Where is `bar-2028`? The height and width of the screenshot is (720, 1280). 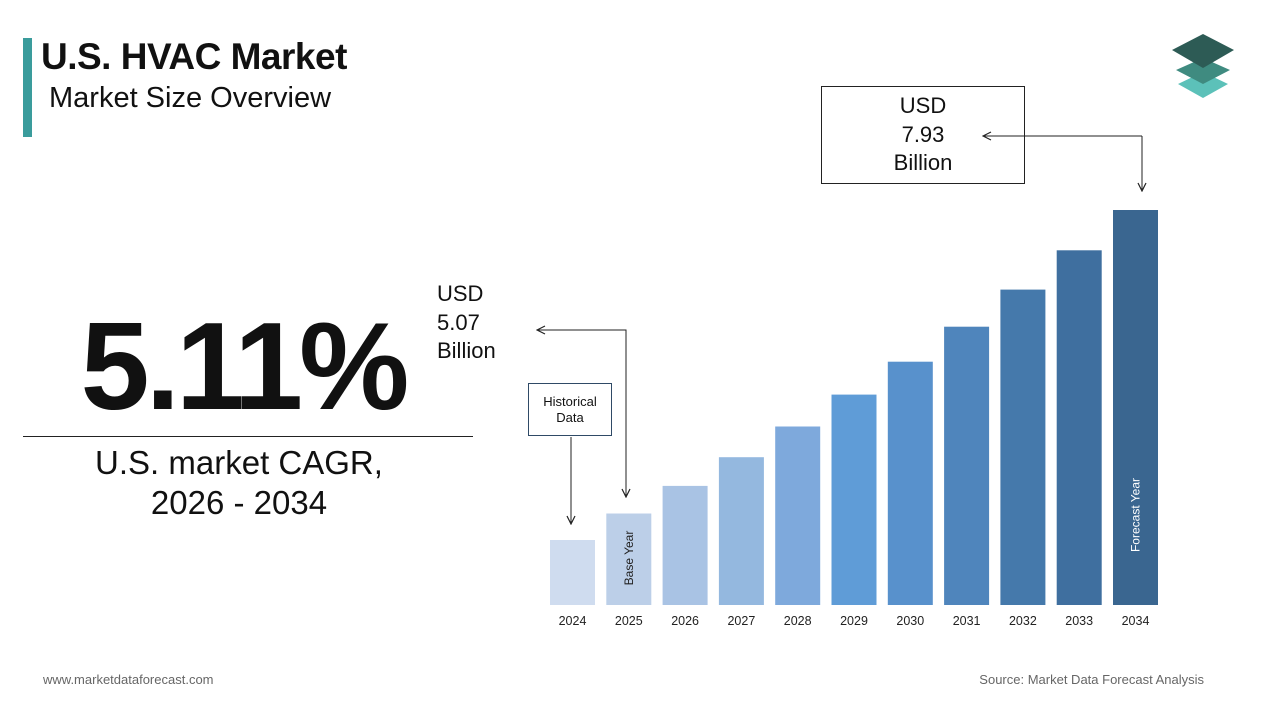 bar-2028 is located at coordinates (798, 515).